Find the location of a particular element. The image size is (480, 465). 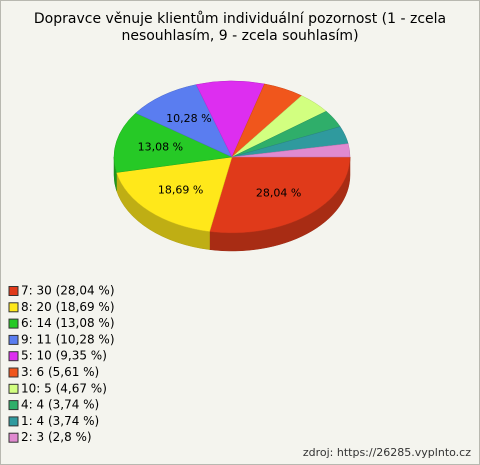

legend-label: 10: 5 (4,67 %) is located at coordinates (64, 388).